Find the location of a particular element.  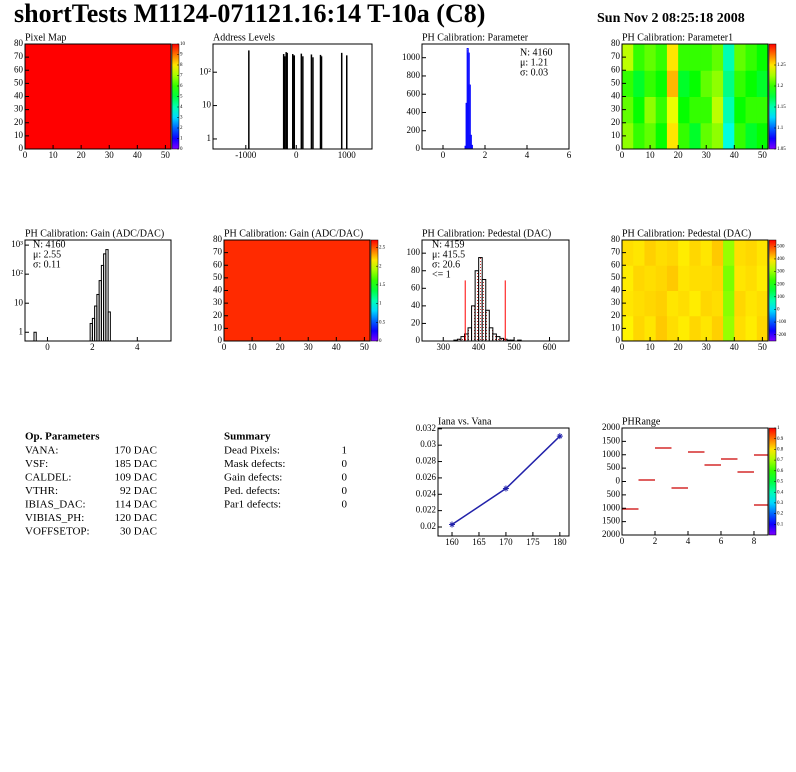

op-label: VIBIAS_PH: is located at coordinates (54, 518).